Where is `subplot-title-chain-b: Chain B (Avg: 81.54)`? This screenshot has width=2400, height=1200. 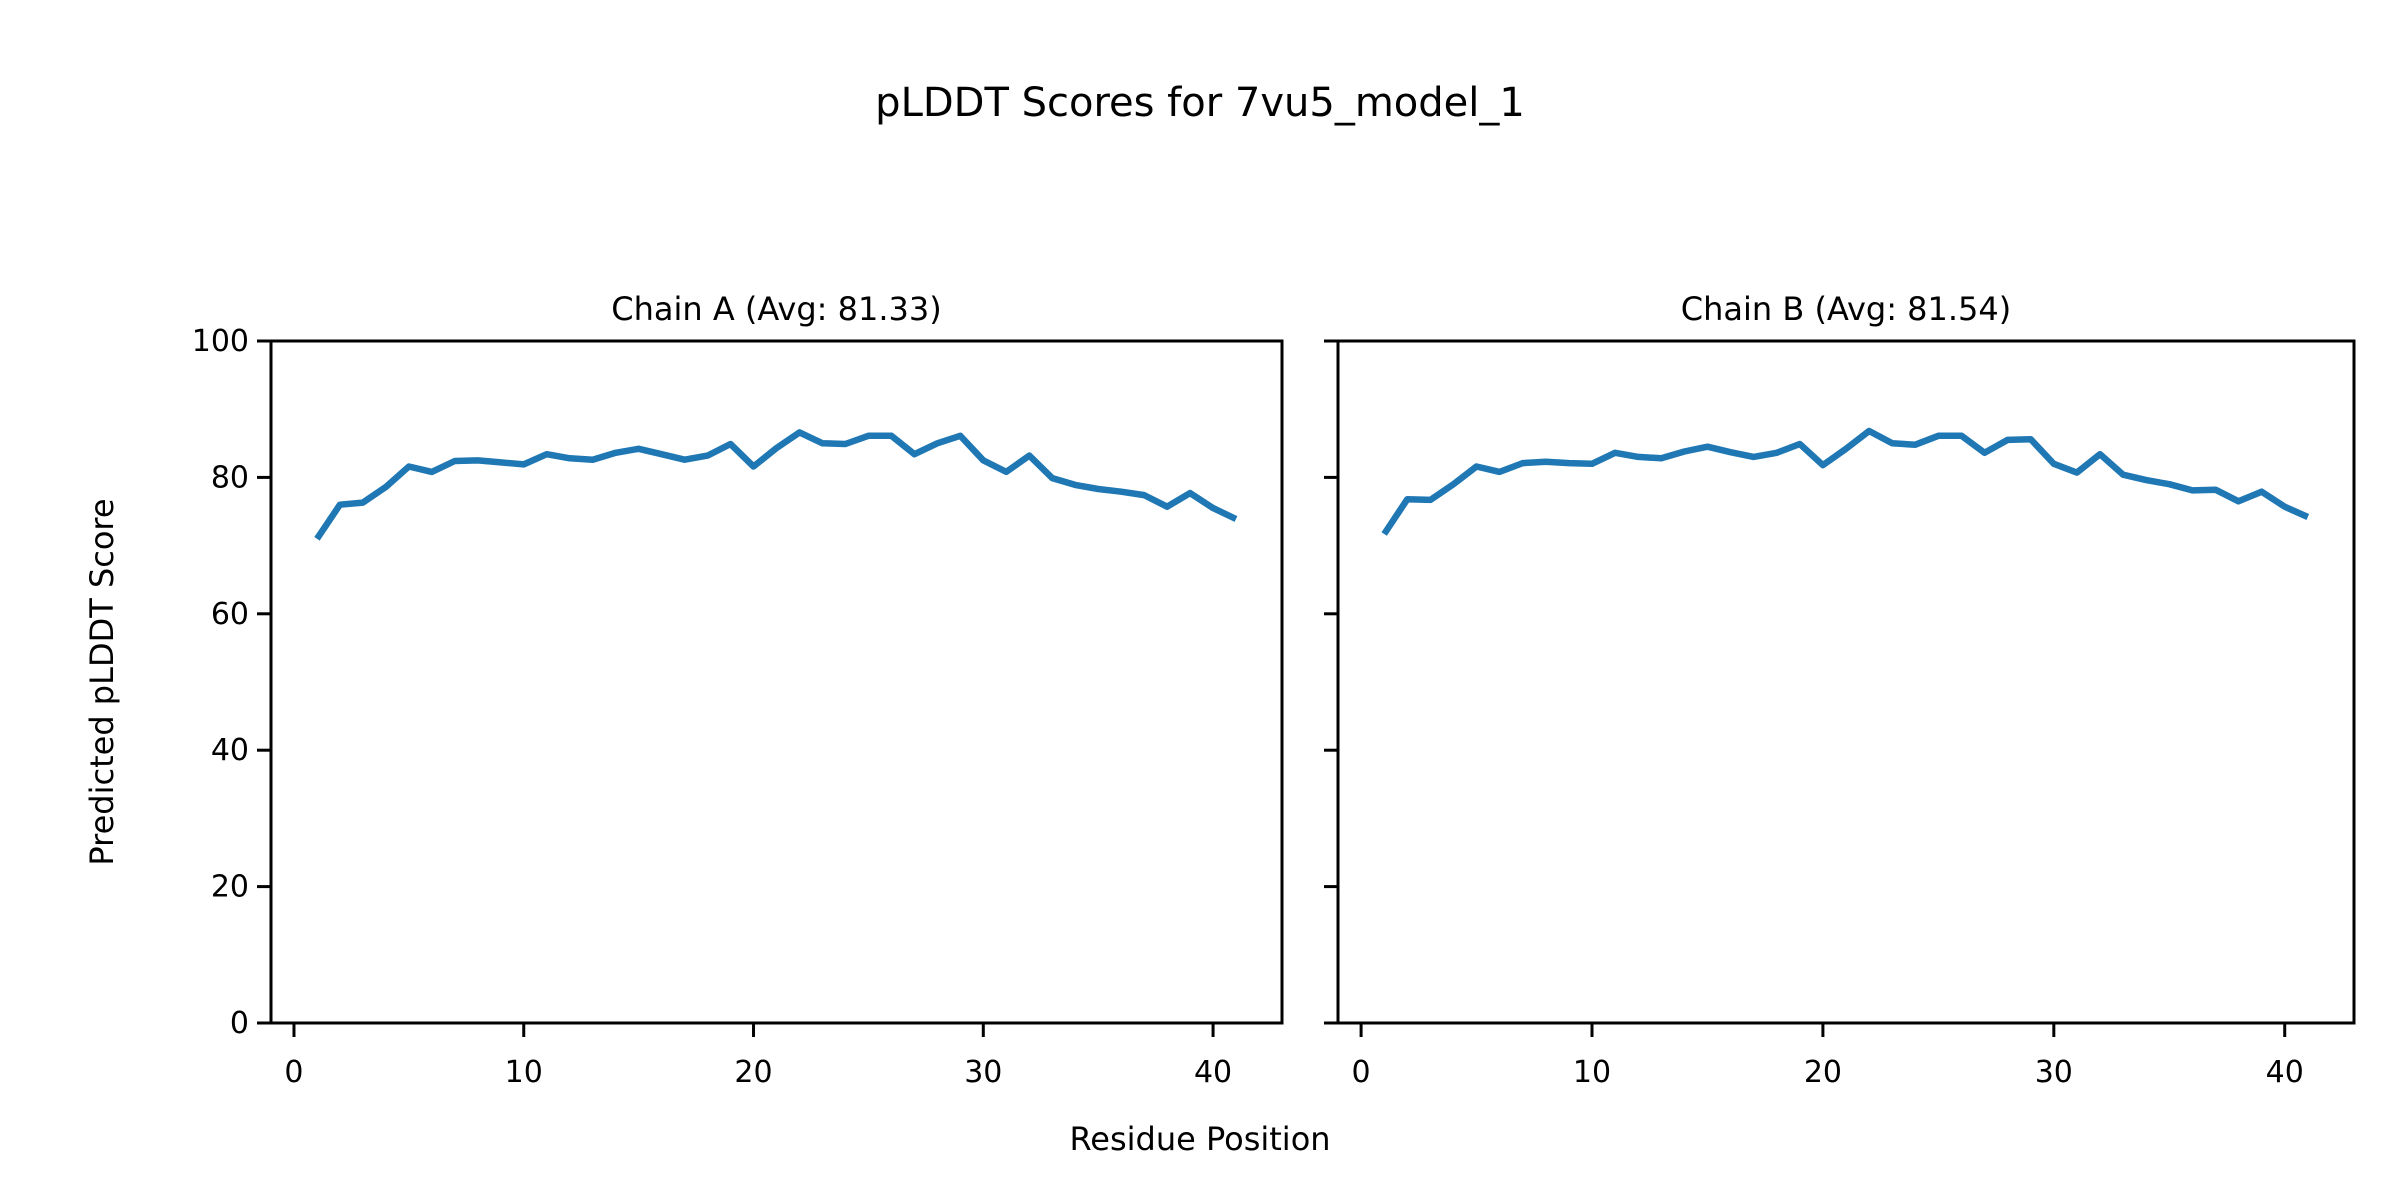 subplot-title-chain-b: Chain B (Avg: 81.54) is located at coordinates (1846, 309).